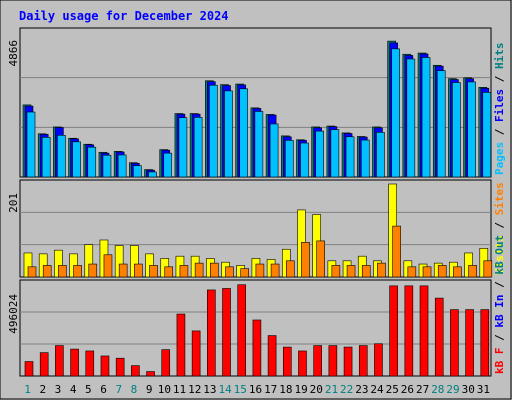 This screenshot has width=512, height=400. I want to click on x-tick-label: 10, so click(164, 389).